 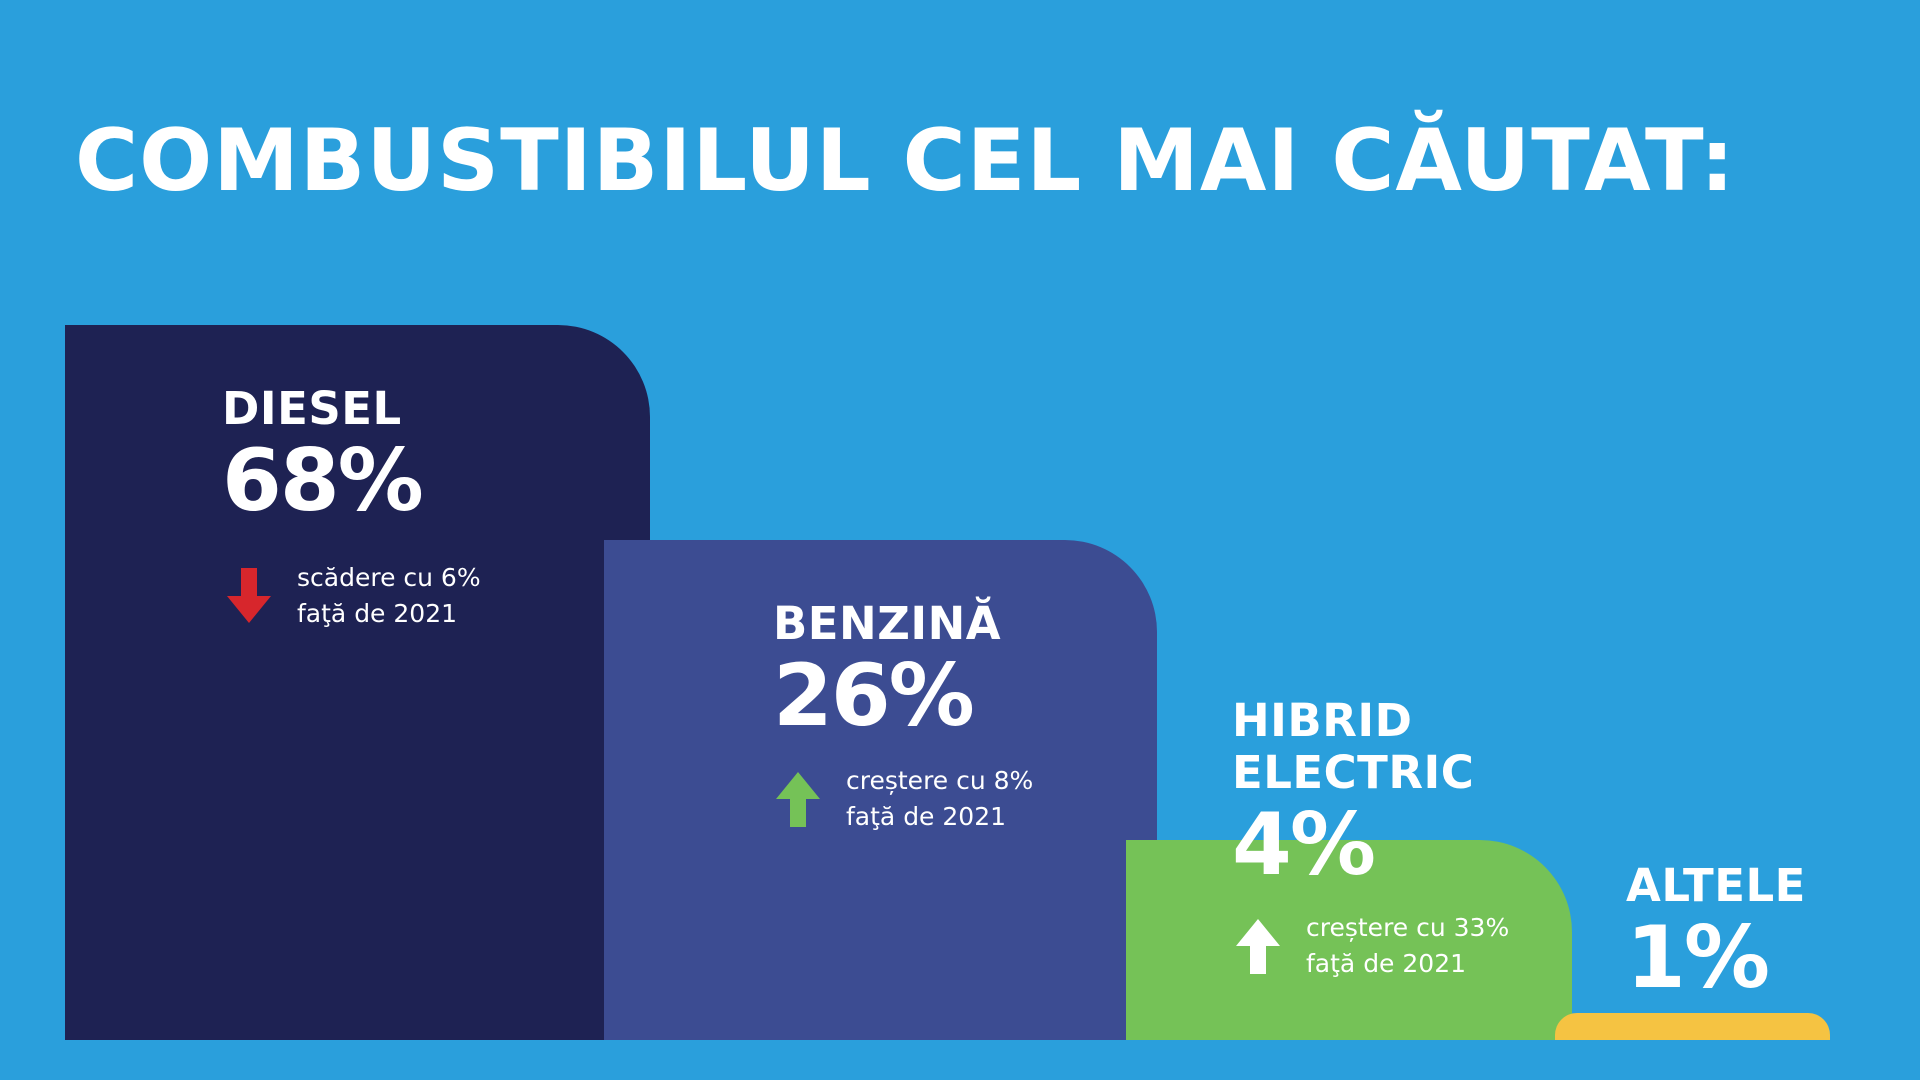 I want to click on change-diesel: scădere cu 6% faţă de 2021, so click(x=353, y=596).